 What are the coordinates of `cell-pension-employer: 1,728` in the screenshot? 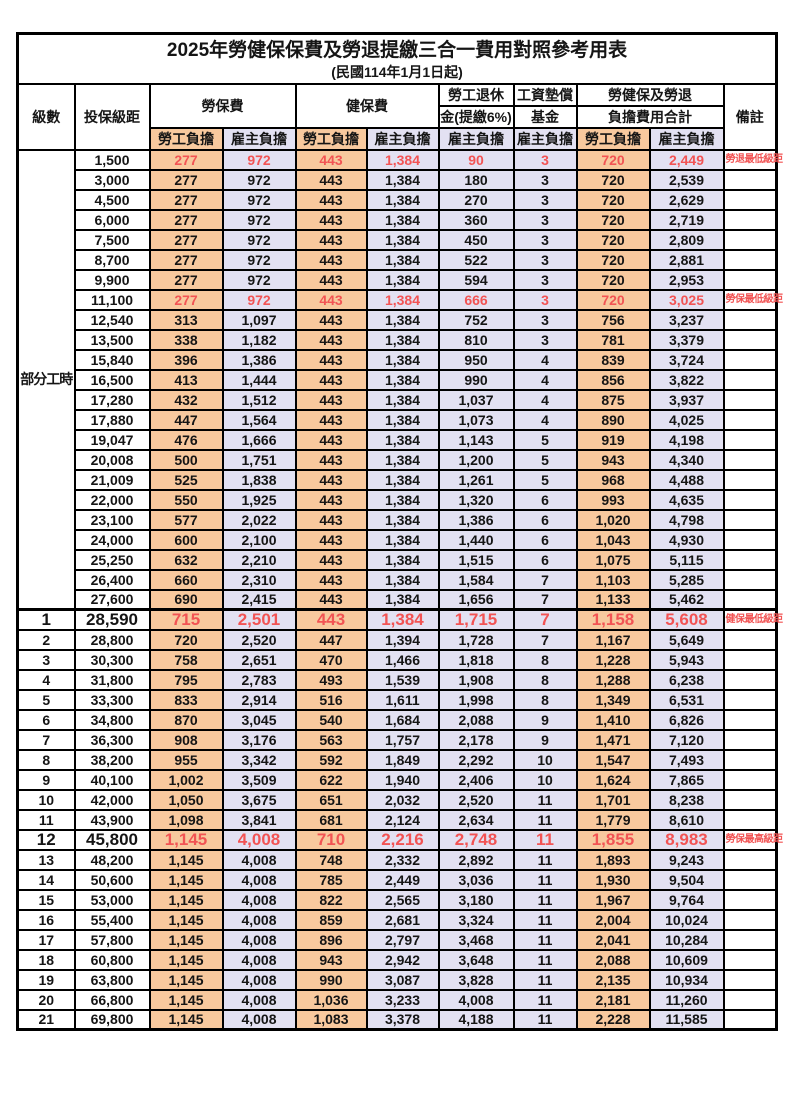 It's located at (476, 639).